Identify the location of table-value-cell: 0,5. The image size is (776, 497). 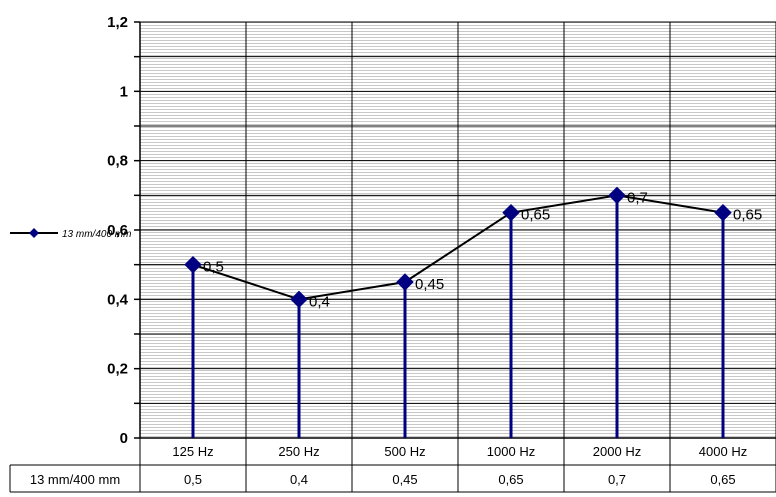
(193, 479).